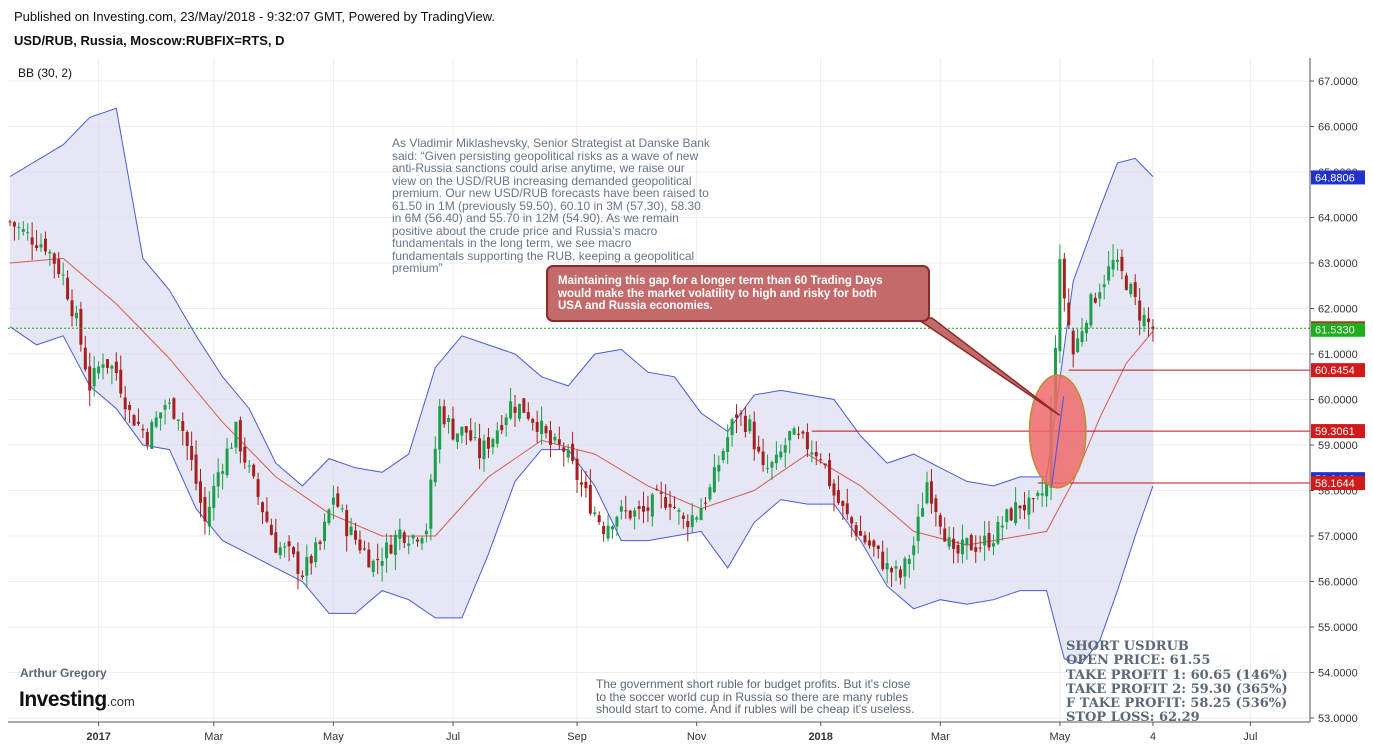 The image size is (1373, 749). What do you see at coordinates (1338, 628) in the screenshot?
I see `y-tick-label: 55.0000` at bounding box center [1338, 628].